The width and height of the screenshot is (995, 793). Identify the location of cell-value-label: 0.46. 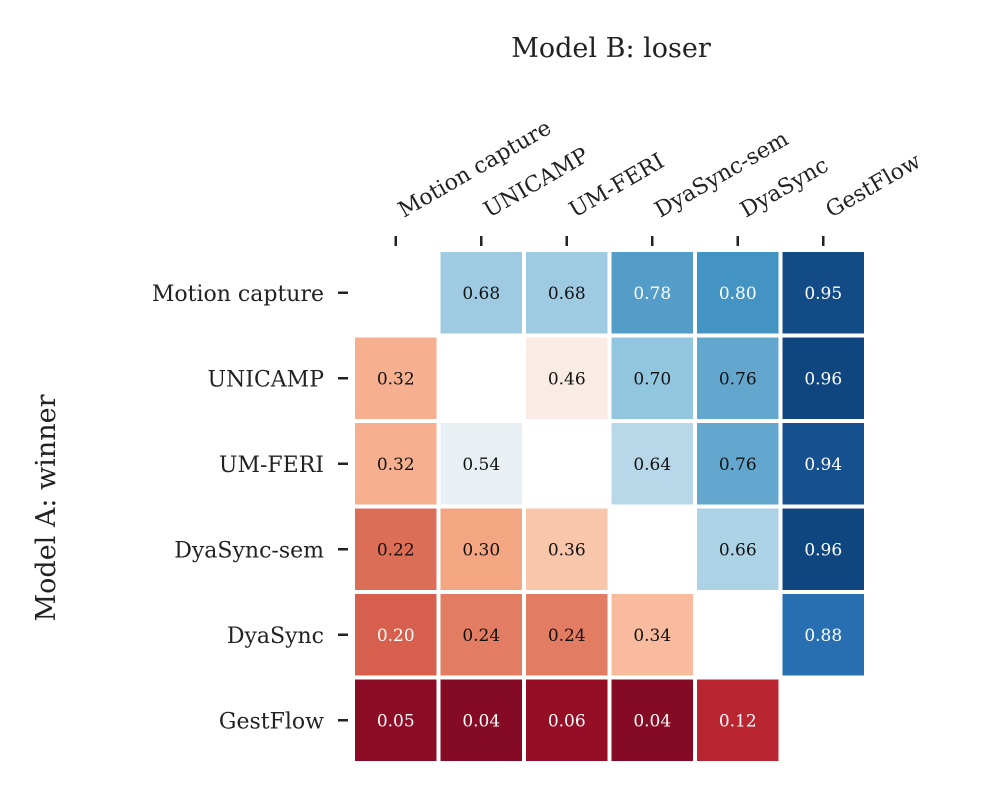
(567, 379).